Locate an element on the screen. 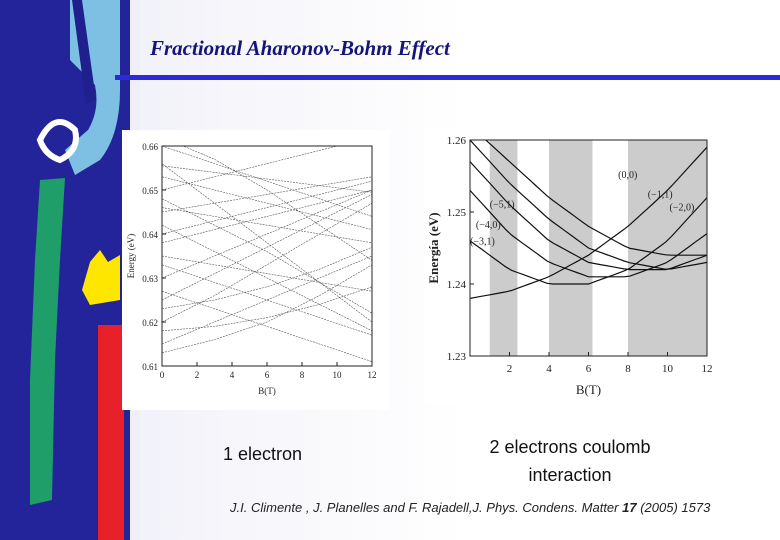  x-tick-label-2: 6 is located at coordinates (589, 369).